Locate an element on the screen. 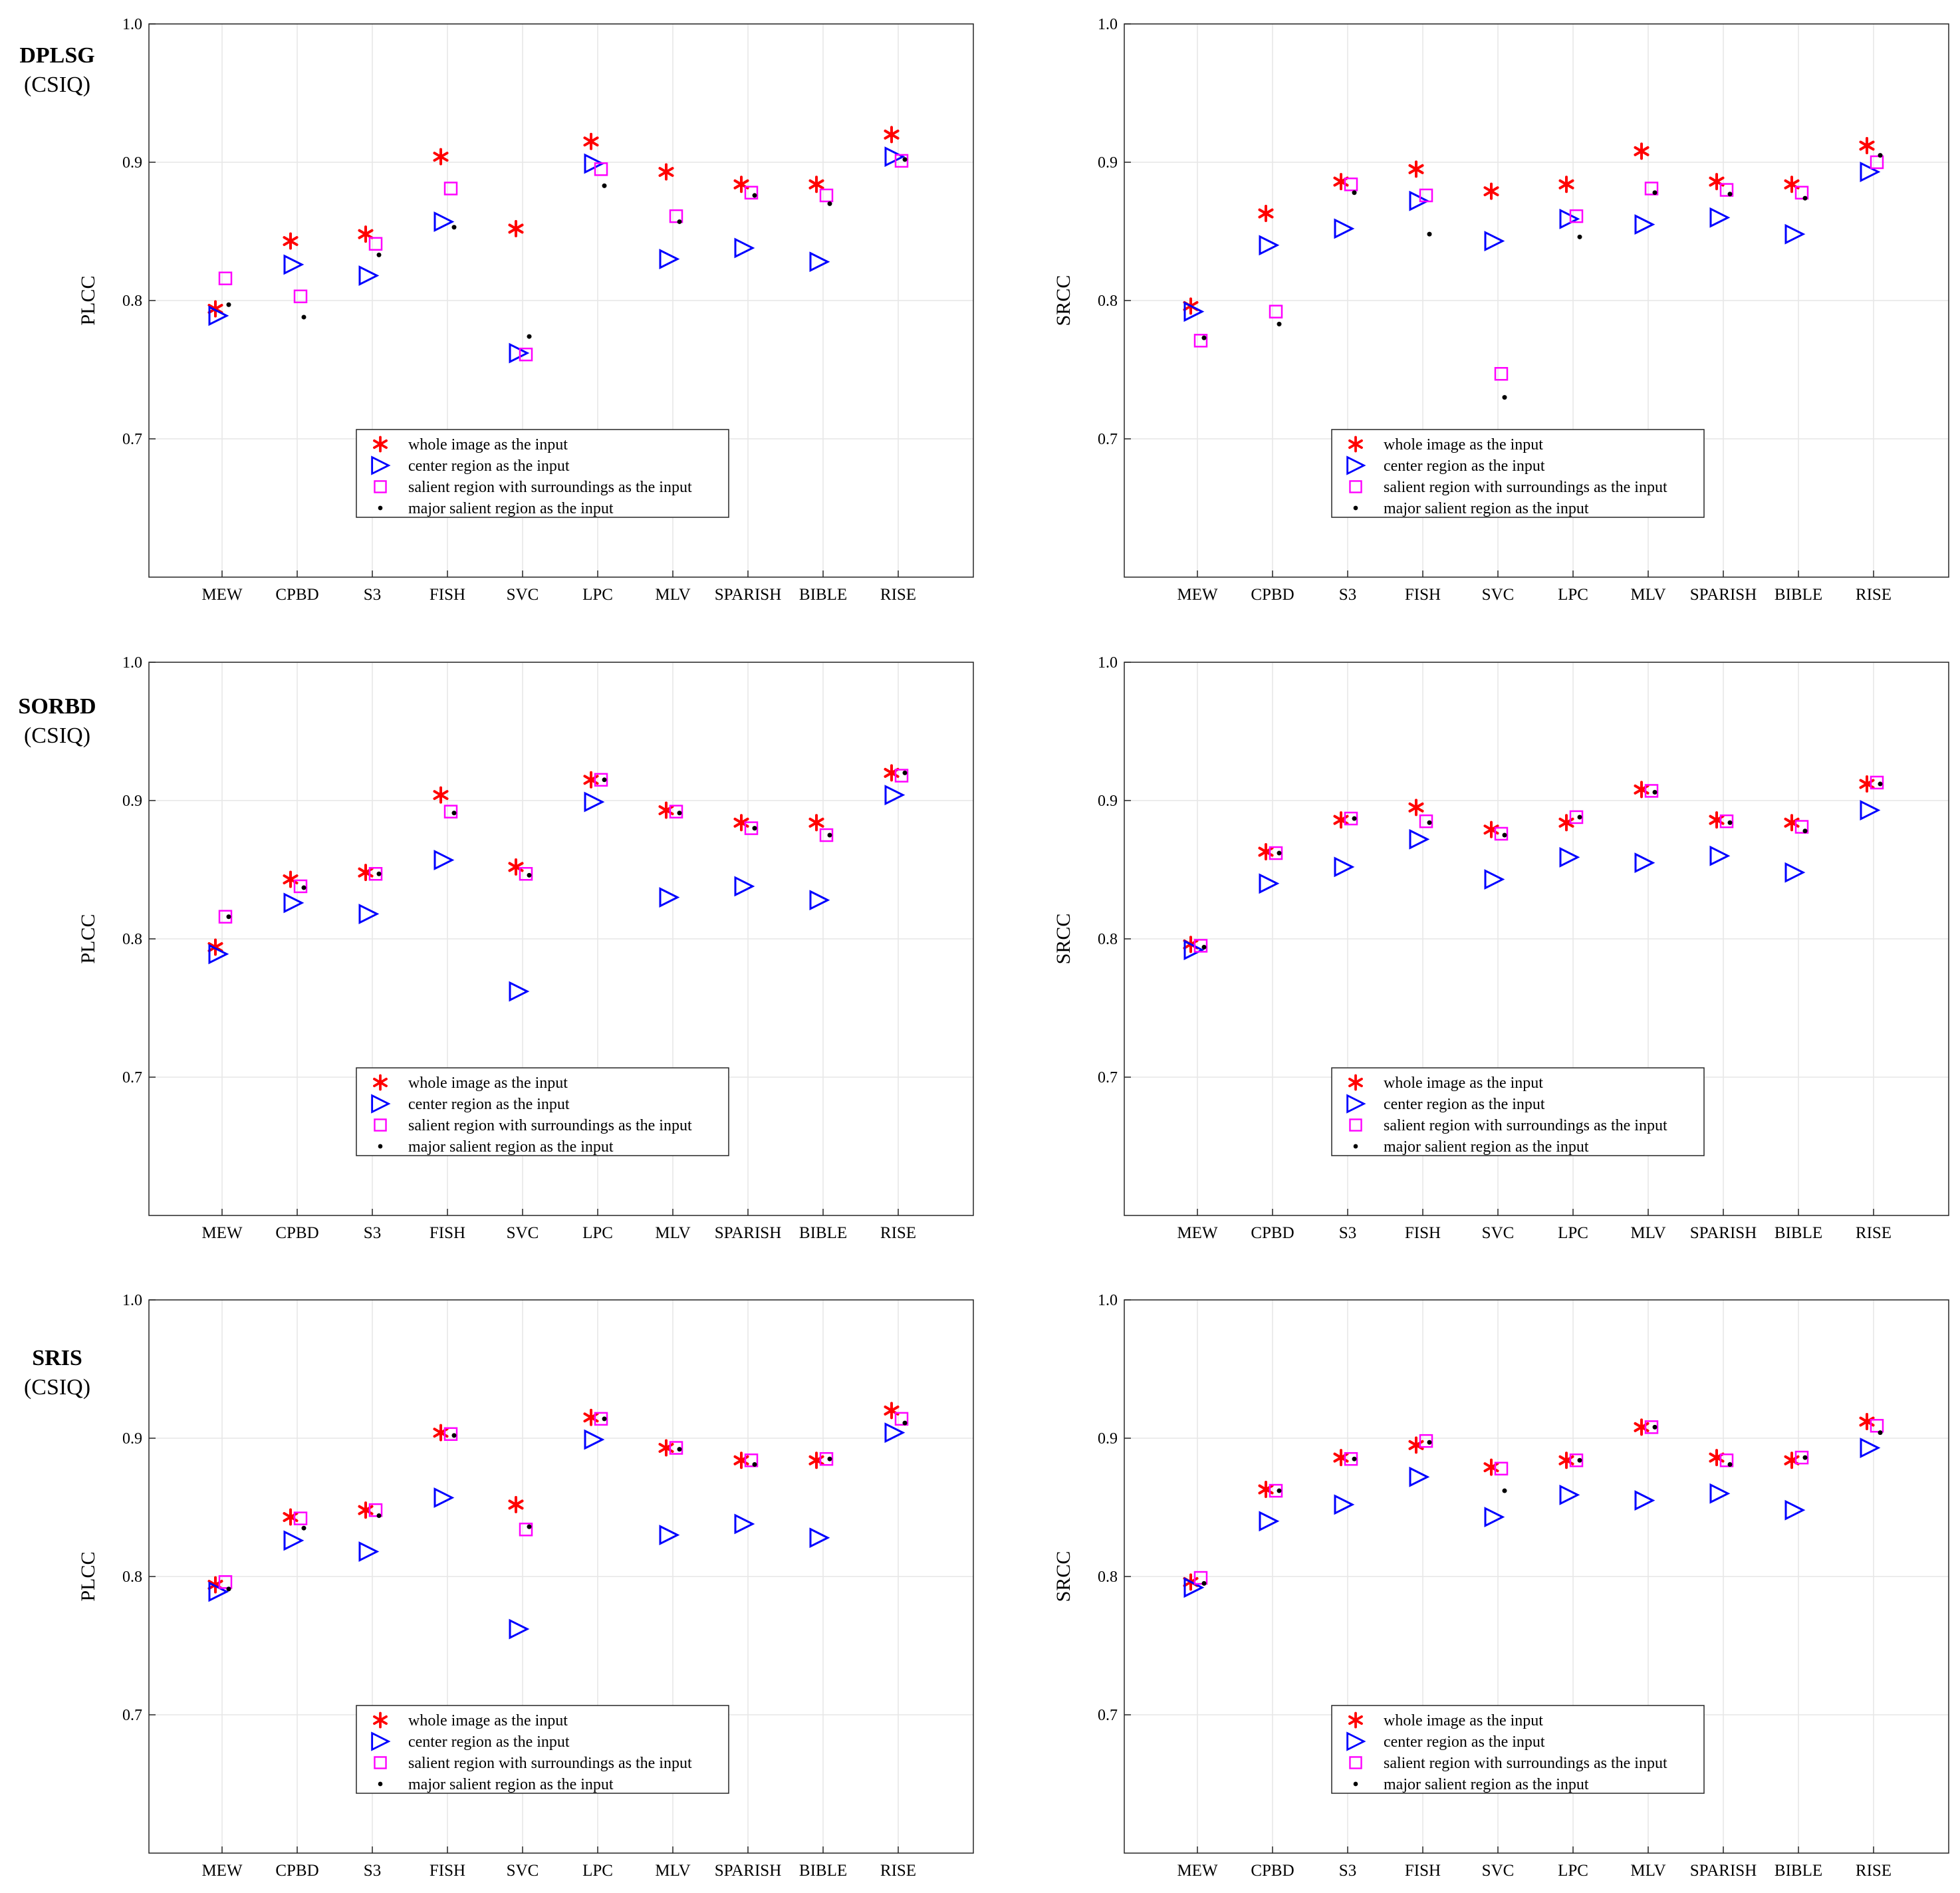  x-tick-label: SVC is located at coordinates (1498, 595).